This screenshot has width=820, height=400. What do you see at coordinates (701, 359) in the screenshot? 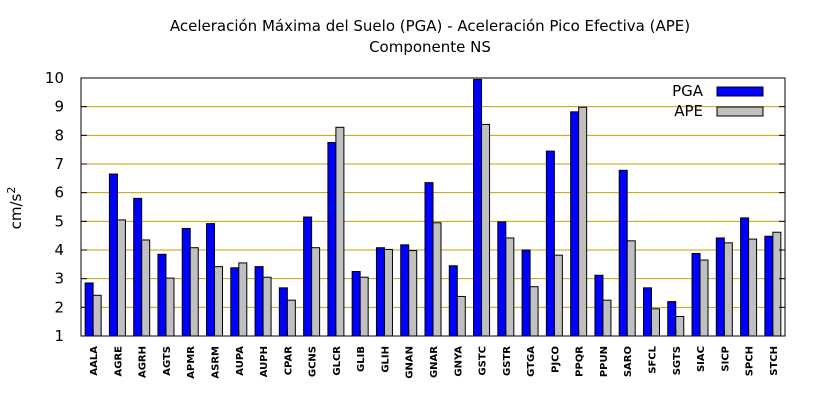
I see `x-tick-label-siac: SIAC` at bounding box center [701, 359].